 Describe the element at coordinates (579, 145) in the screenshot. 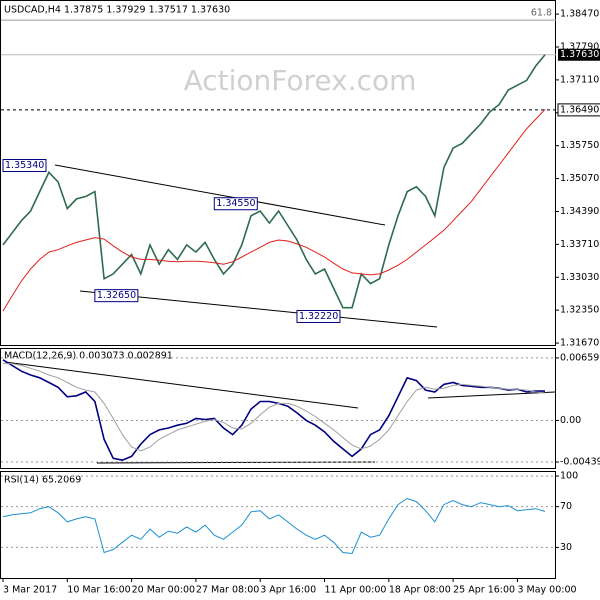

I see `y-tick-label: 1.35750` at that location.